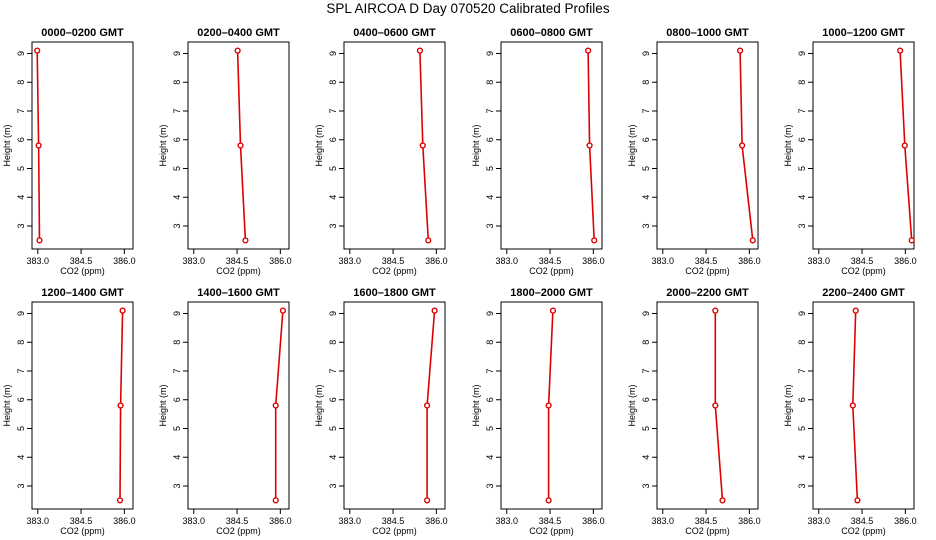 This screenshot has width=936, height=540. I want to click on panel-title: 1200–1400 GMT, so click(82, 293).